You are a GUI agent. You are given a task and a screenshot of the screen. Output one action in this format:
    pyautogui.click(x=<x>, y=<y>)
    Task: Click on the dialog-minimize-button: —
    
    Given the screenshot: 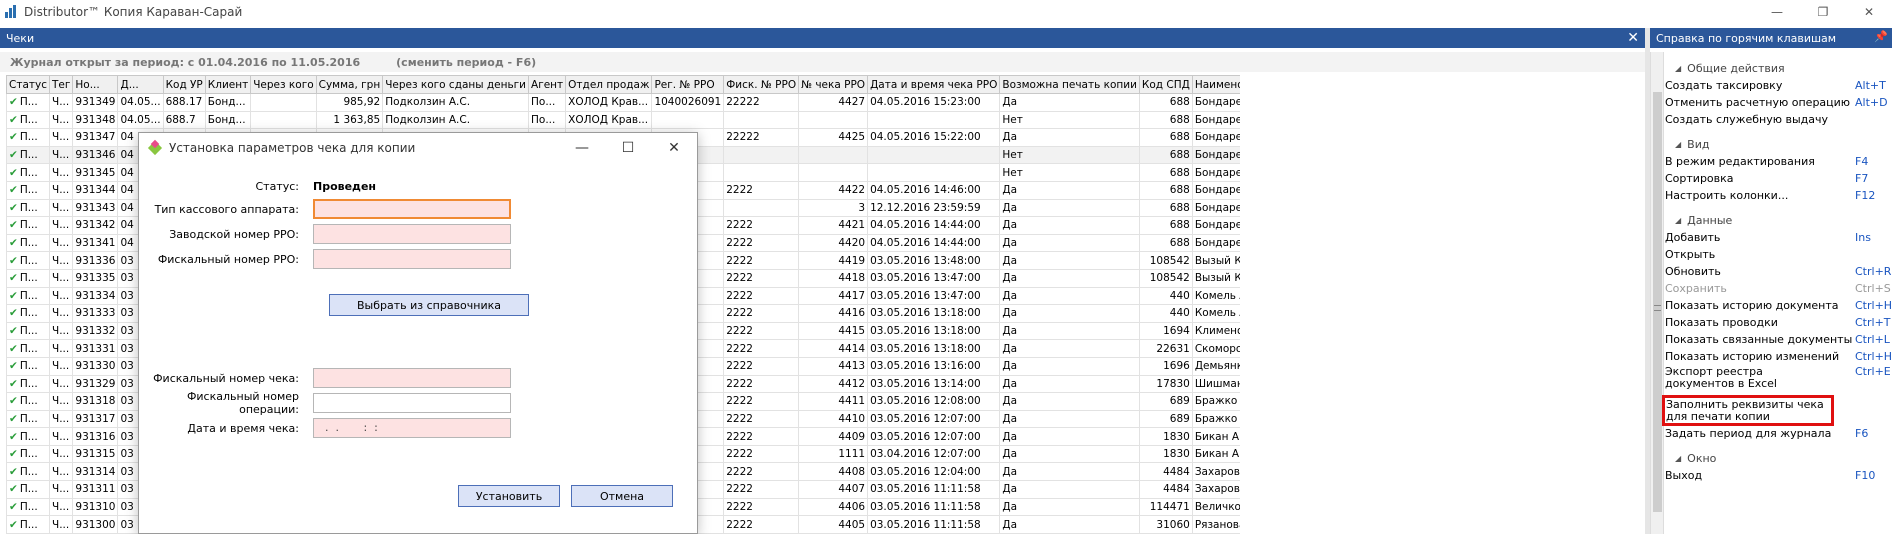 What is the action you would take?
    pyautogui.click(x=582, y=148)
    